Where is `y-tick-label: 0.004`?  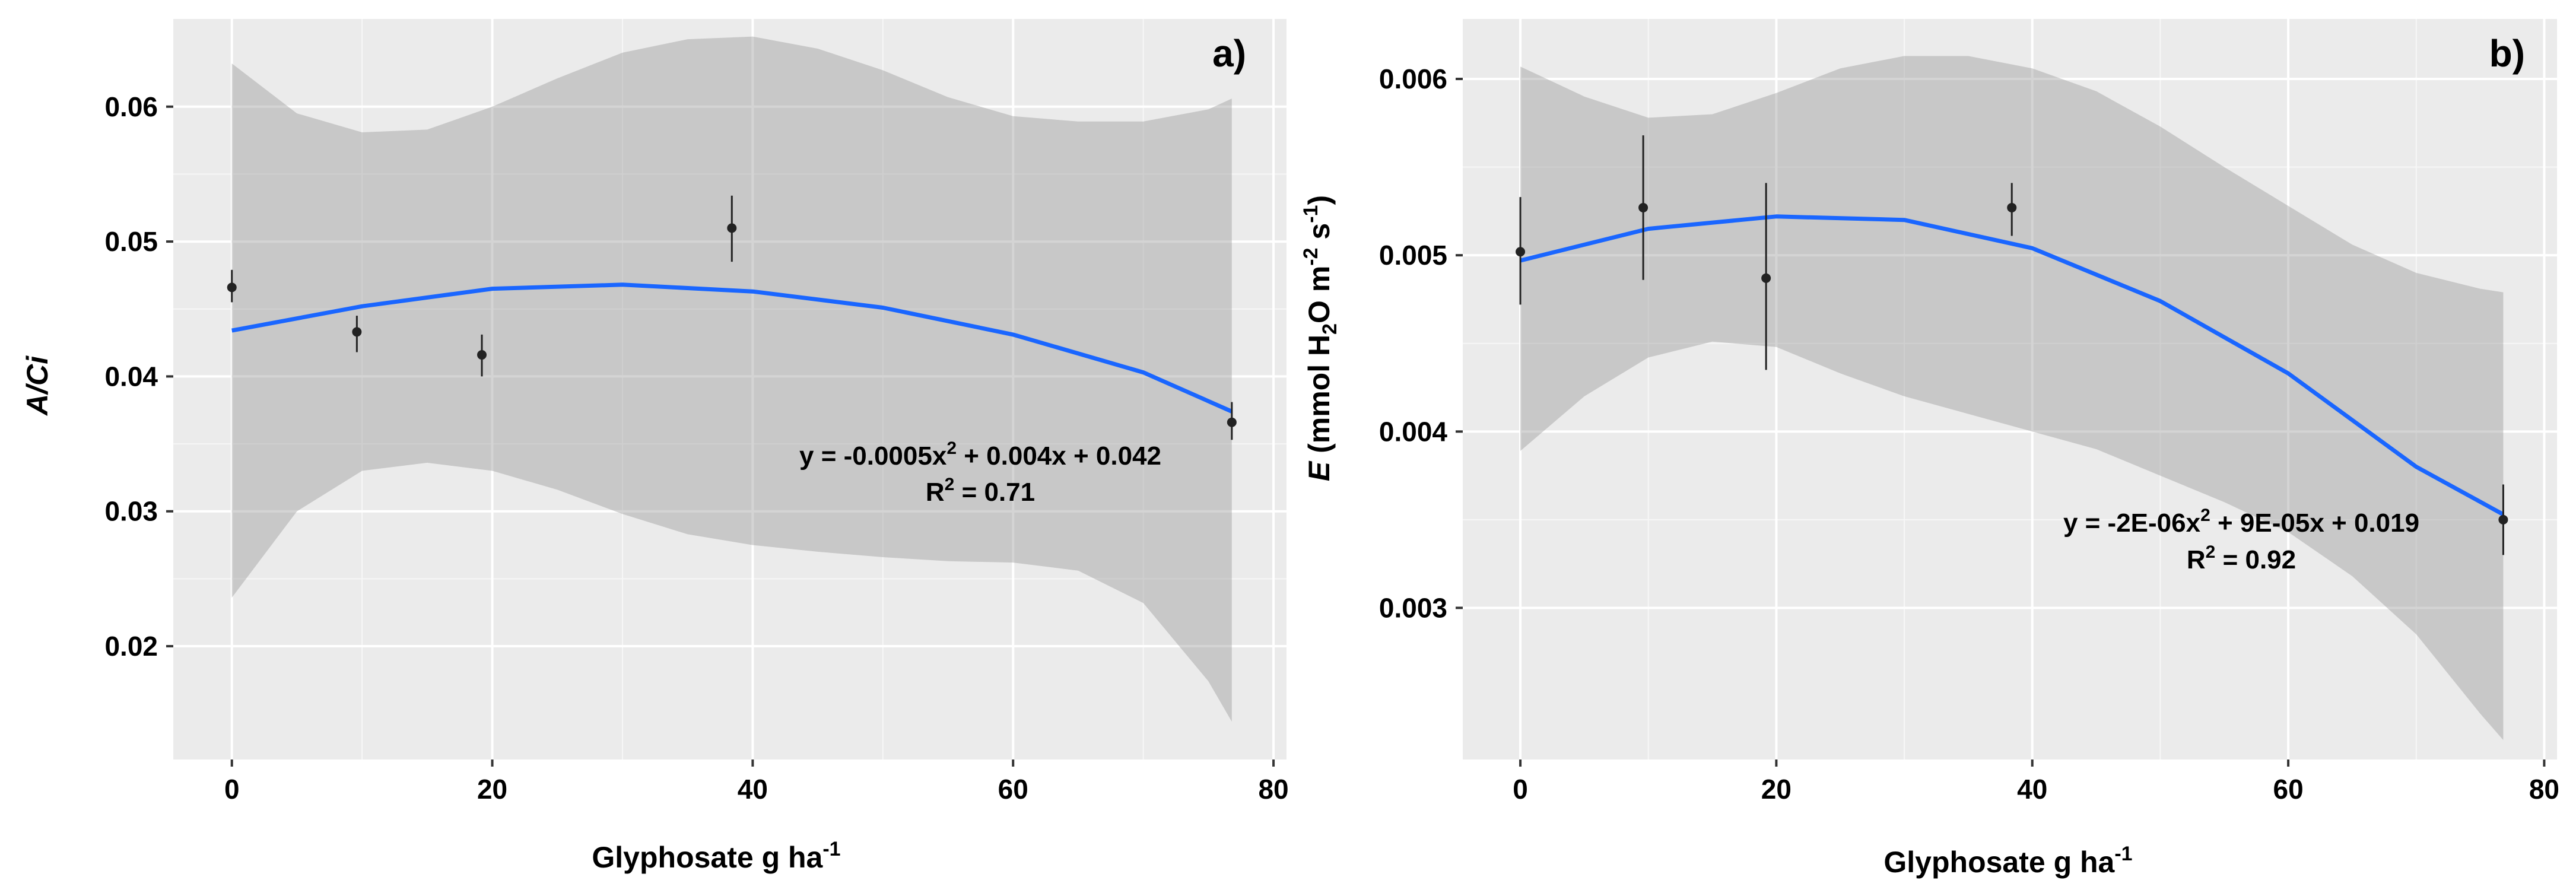
y-tick-label: 0.004 is located at coordinates (1413, 432).